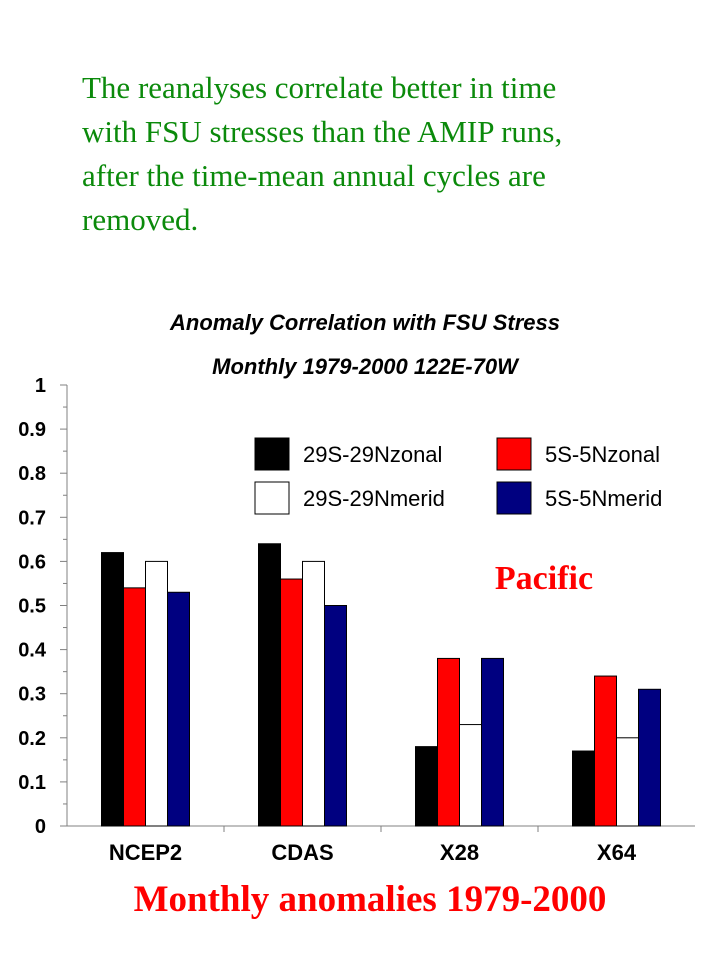 This screenshot has width=720, height=960. What do you see at coordinates (448, 742) in the screenshot?
I see `bar-5S-5Nzonal-X28` at bounding box center [448, 742].